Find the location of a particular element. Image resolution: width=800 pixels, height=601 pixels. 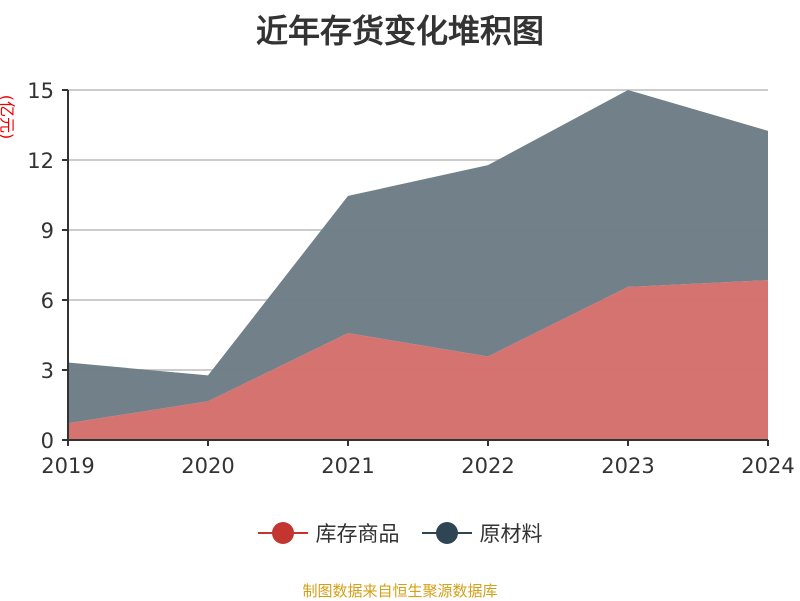

data-source-note: 制图数据来自恒生聚源数据库 is located at coordinates (400, 590).